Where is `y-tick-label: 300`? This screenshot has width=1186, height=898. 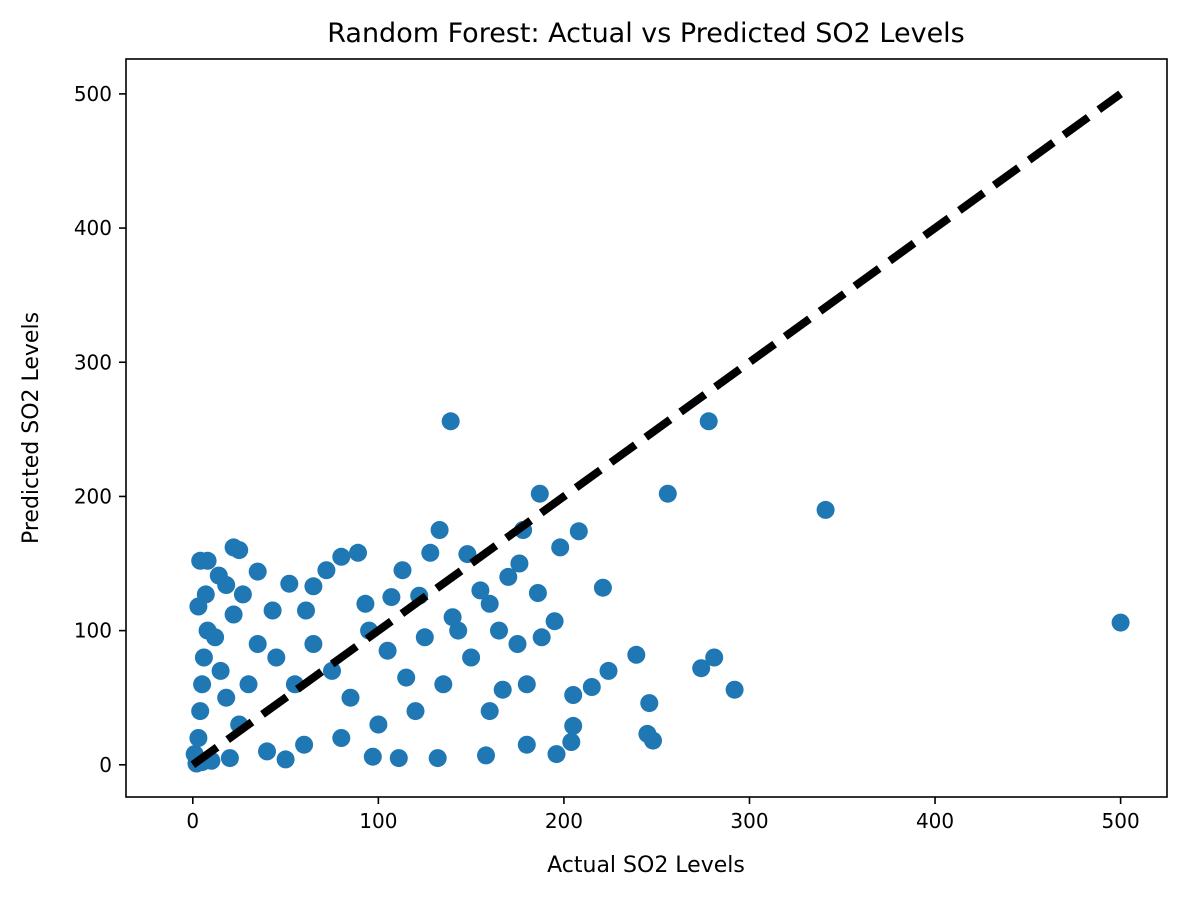 y-tick-label: 300 is located at coordinates (93, 362).